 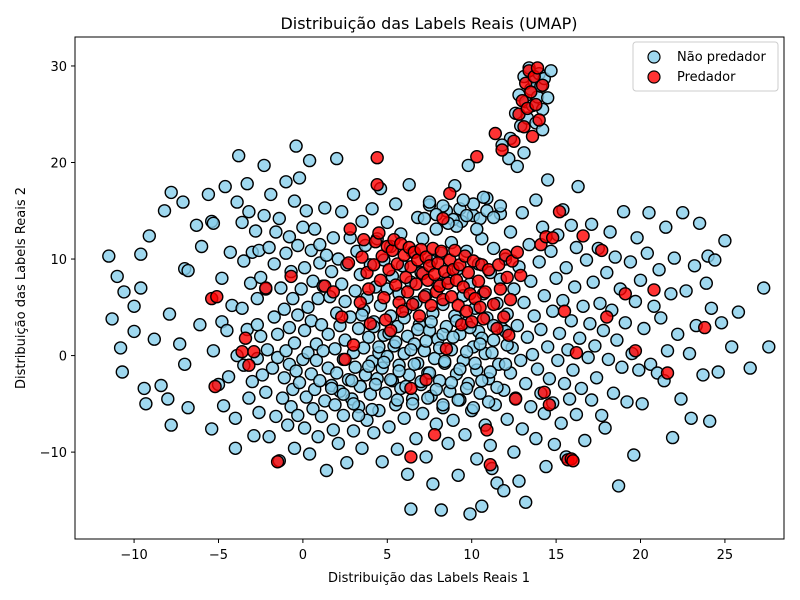 What do you see at coordinates (640, 555) in the screenshot?
I see `x-tick-label: 20` at bounding box center [640, 555].